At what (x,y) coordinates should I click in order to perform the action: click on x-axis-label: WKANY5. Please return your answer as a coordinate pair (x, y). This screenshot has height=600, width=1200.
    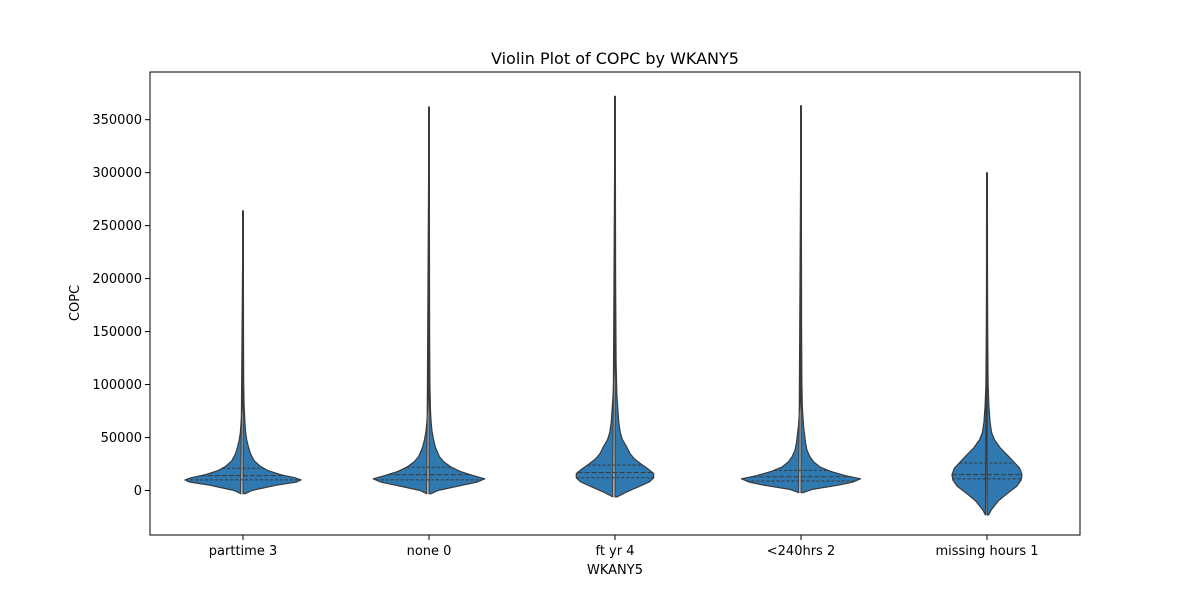
    Looking at the image, I should click on (615, 570).